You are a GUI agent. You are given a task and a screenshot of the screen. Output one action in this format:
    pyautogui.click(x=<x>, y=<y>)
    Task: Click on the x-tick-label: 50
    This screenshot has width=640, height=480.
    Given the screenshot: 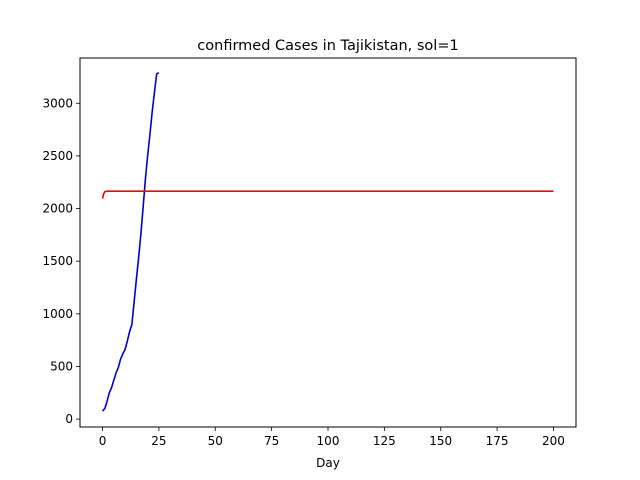 What is the action you would take?
    pyautogui.click(x=215, y=441)
    